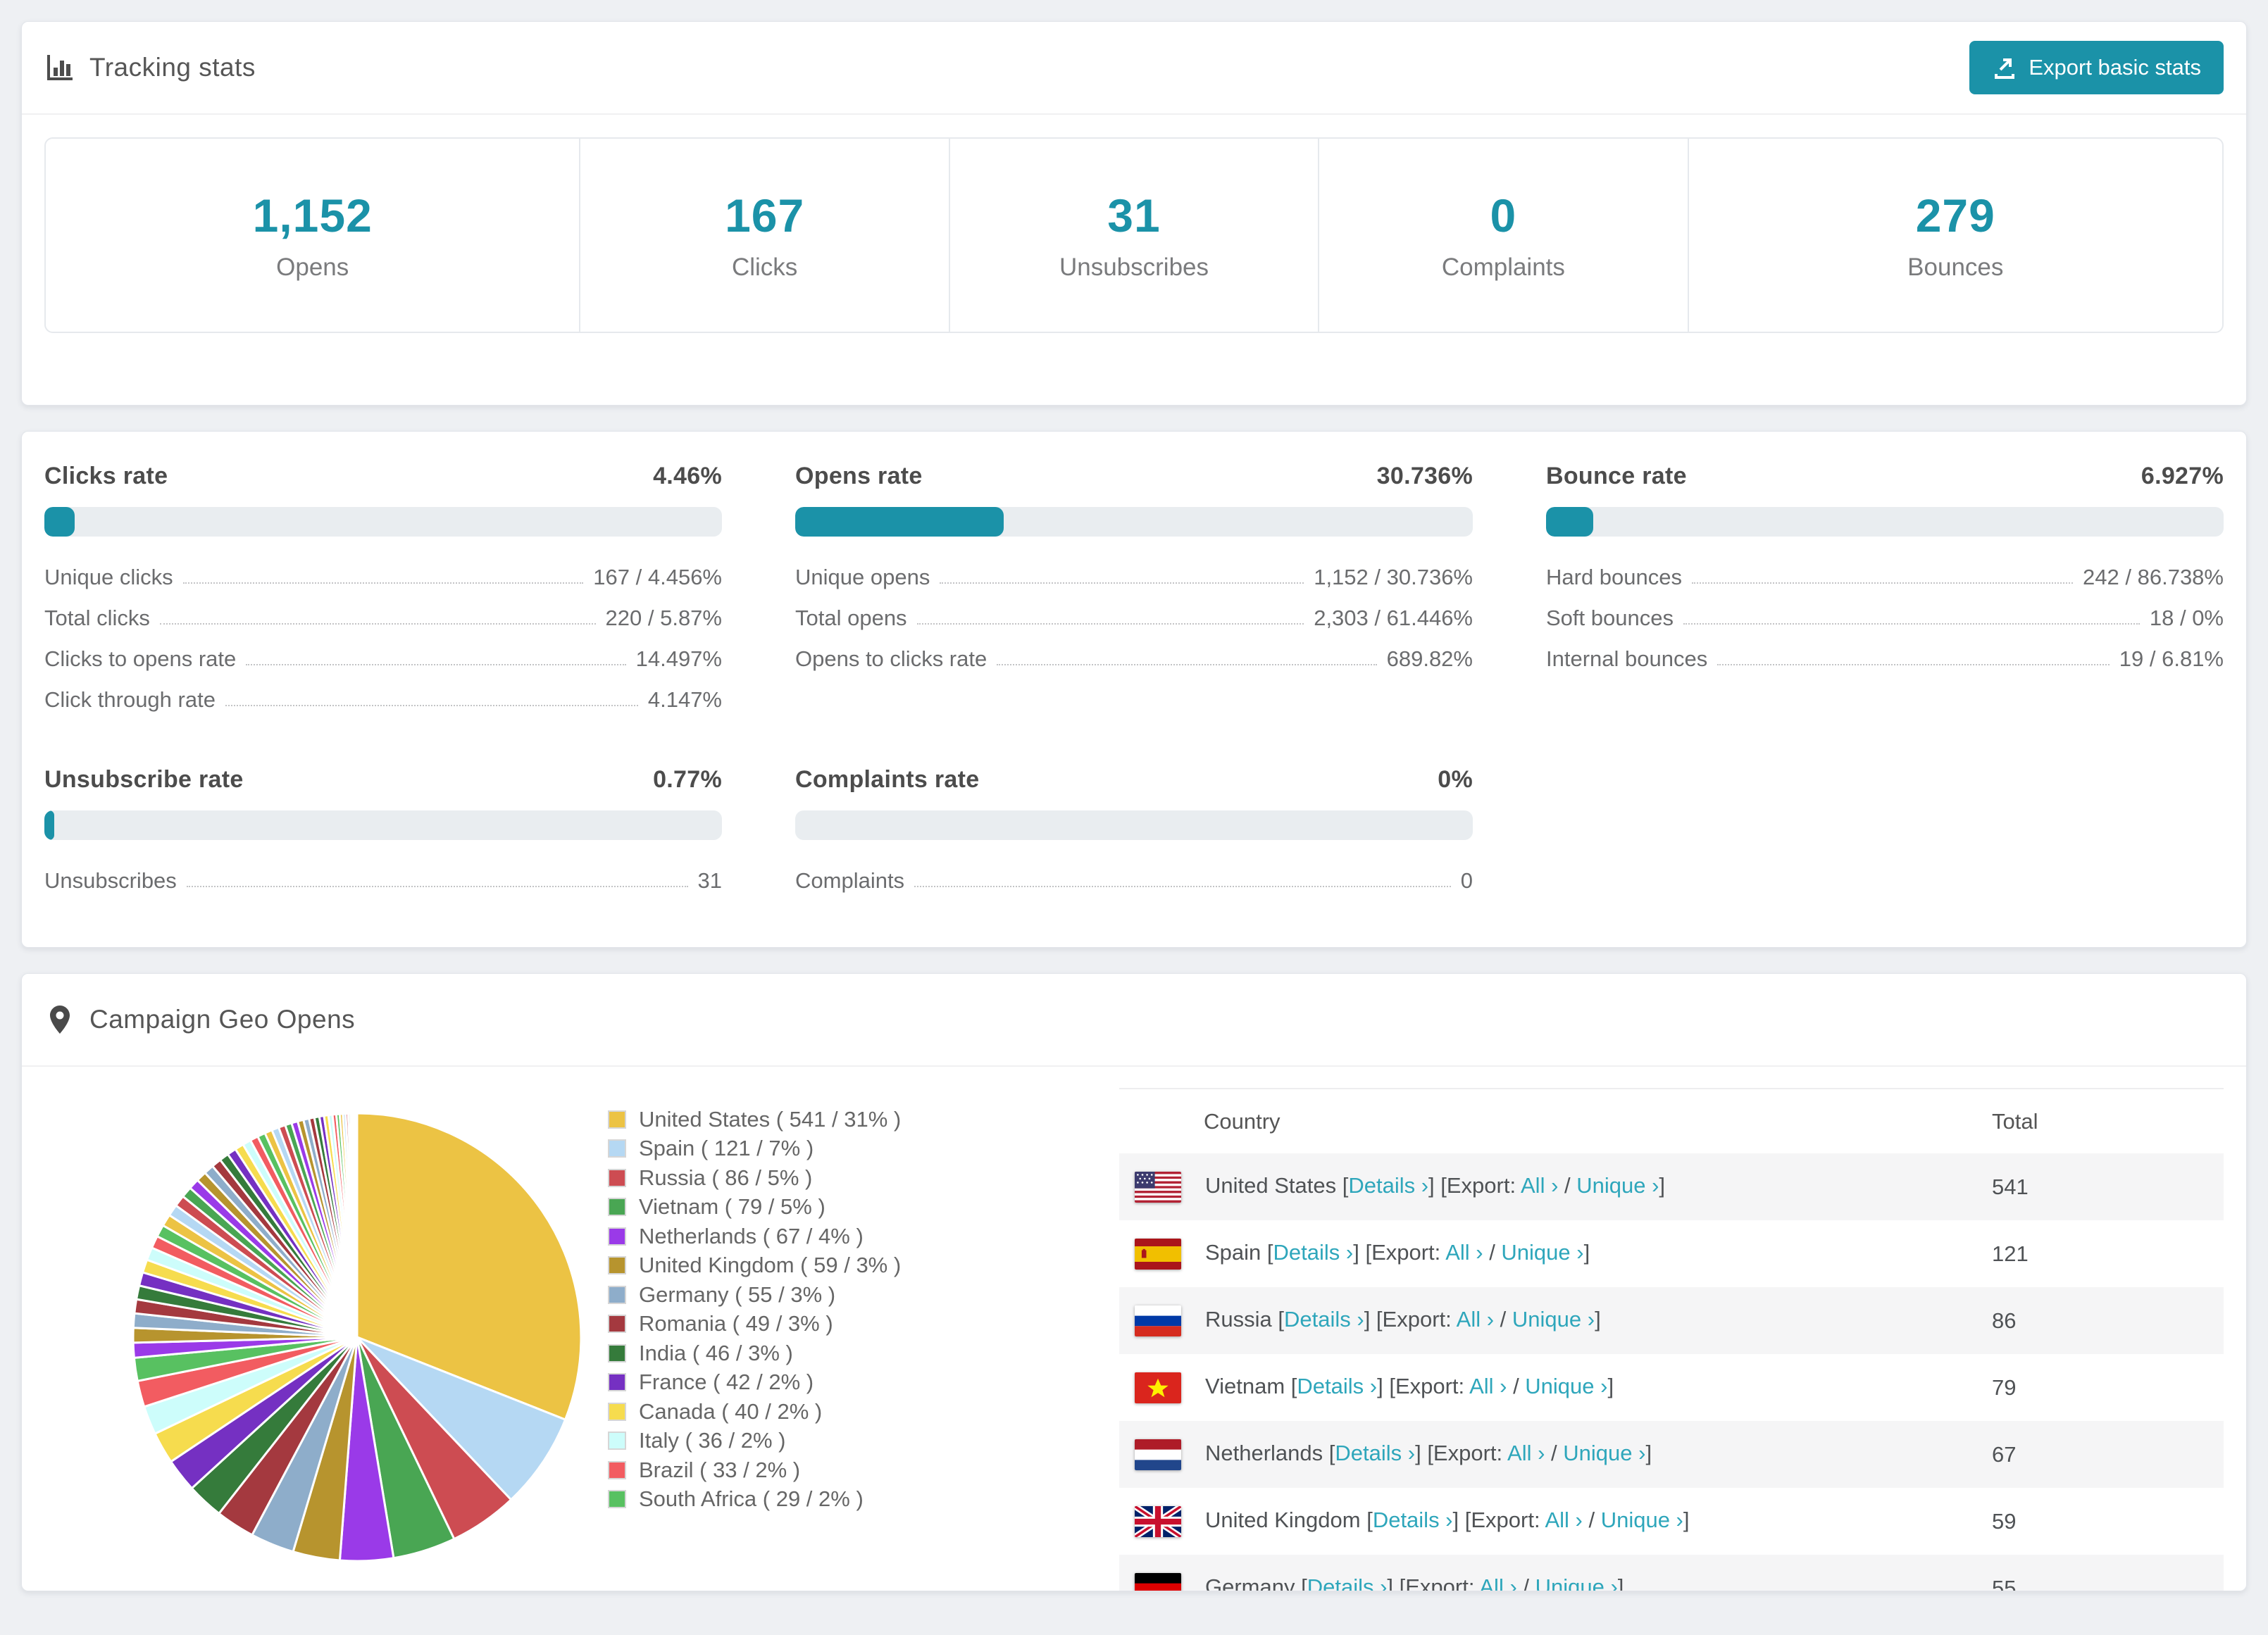 Image resolution: width=2268 pixels, height=1635 pixels. I want to click on rate-percent: 4.46%, so click(687, 476).